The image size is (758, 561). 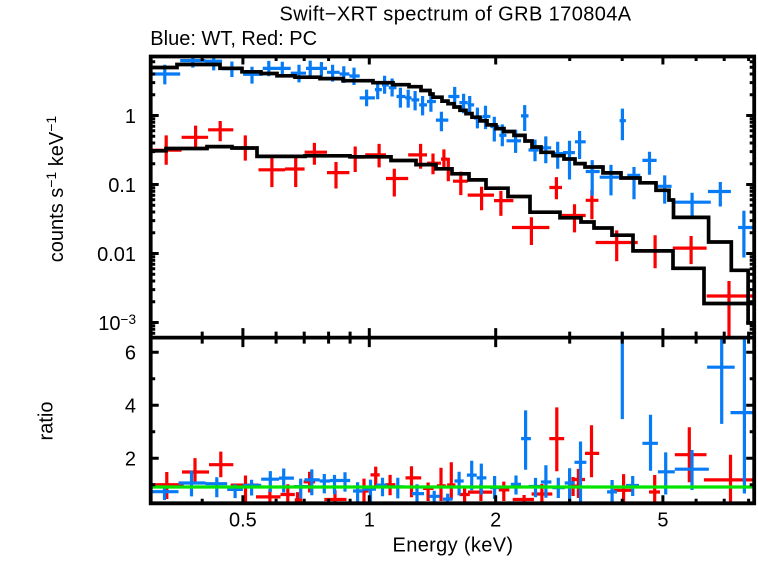 I want to click on svg-text: ratio, so click(x=47, y=421).